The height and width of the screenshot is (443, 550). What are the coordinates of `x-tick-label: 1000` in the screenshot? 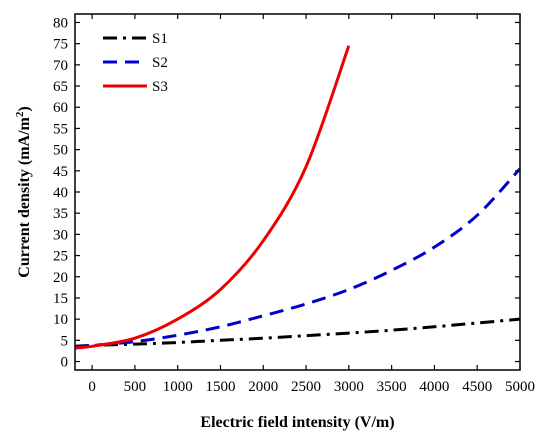 It's located at (178, 387).